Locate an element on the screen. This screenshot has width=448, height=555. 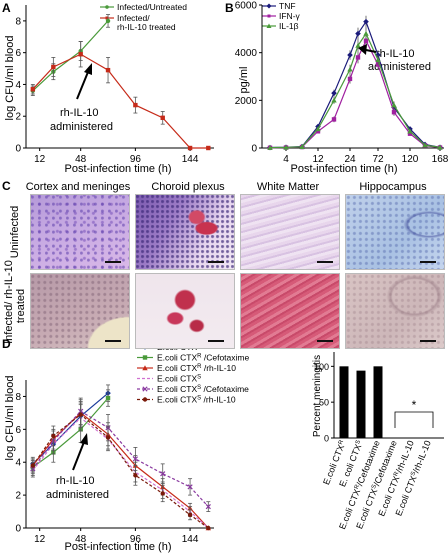
panel-b-xtick-label: 168 is located at coordinates (440, 159).